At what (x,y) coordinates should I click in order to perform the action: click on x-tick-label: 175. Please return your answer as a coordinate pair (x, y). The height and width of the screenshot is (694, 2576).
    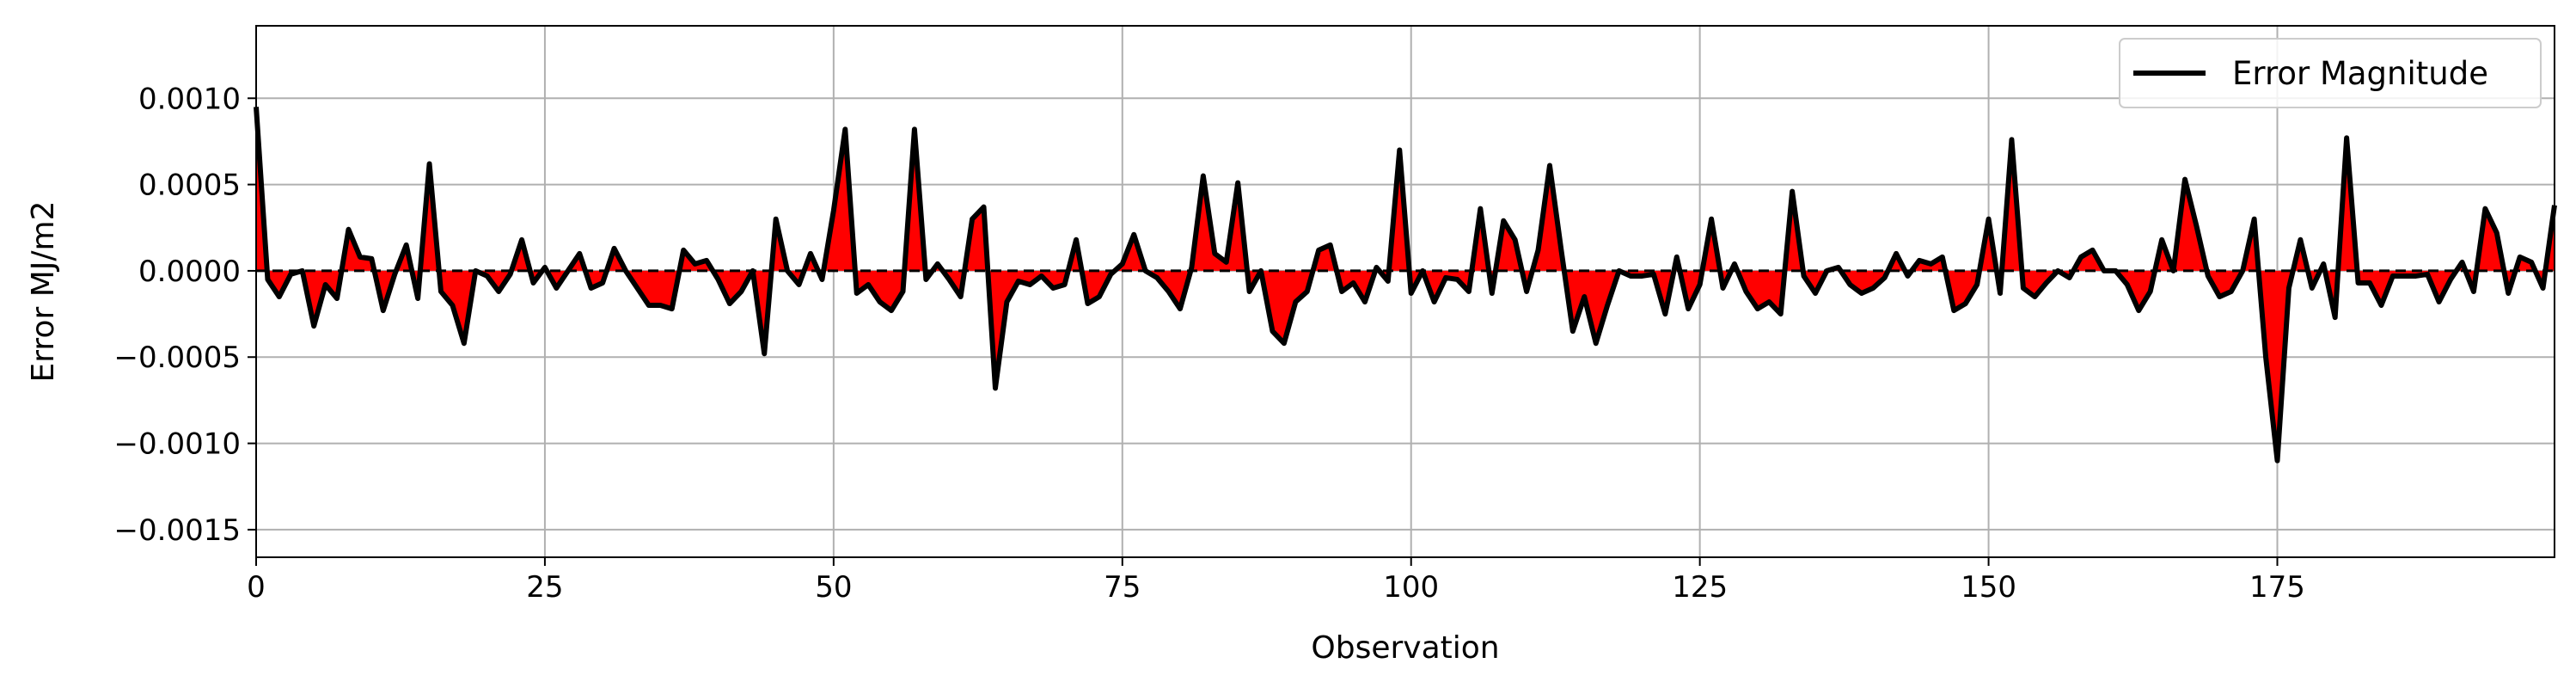
    Looking at the image, I should click on (2277, 587).